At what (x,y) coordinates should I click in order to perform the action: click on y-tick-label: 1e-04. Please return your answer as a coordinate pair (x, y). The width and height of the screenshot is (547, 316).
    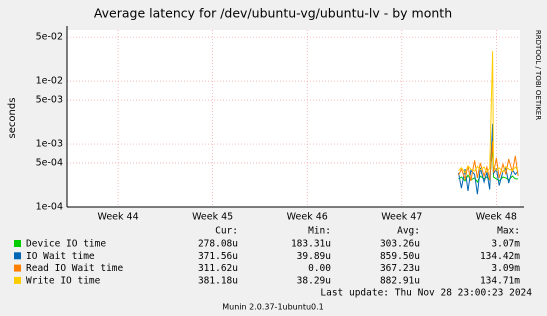
    Looking at the image, I should click on (49, 207).